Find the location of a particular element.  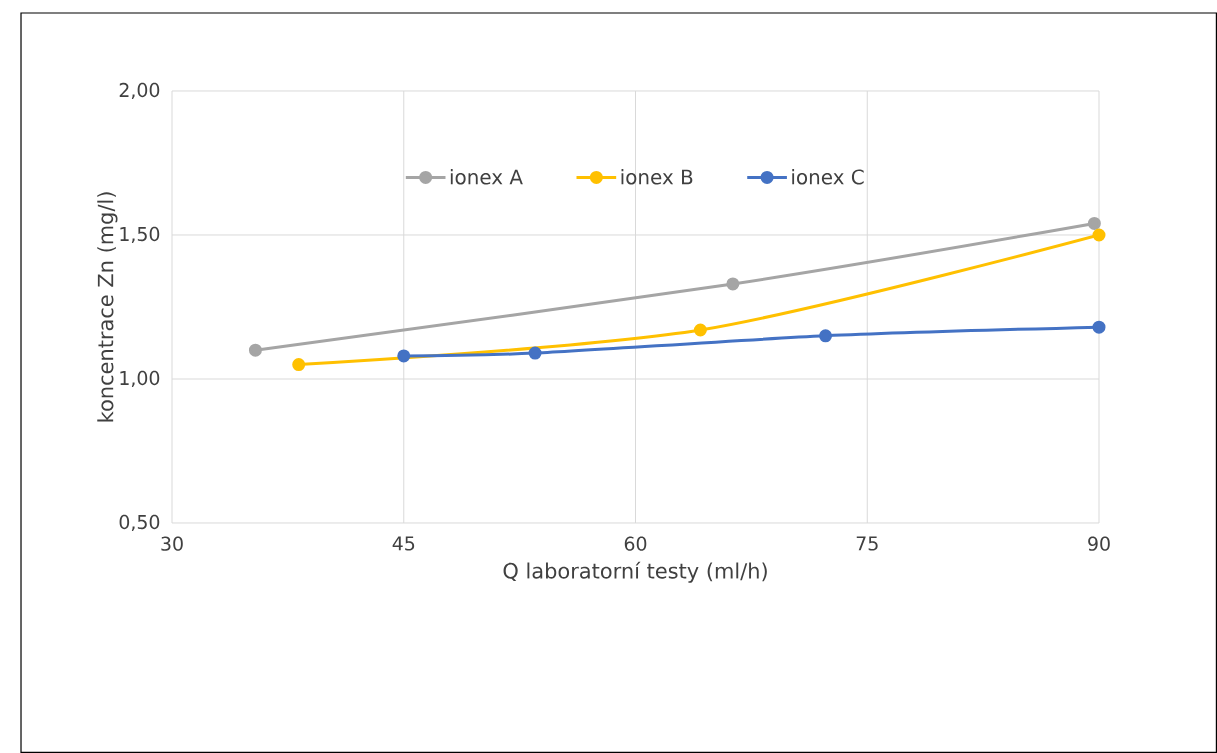

legend-label: ionex B is located at coordinates (657, 177).